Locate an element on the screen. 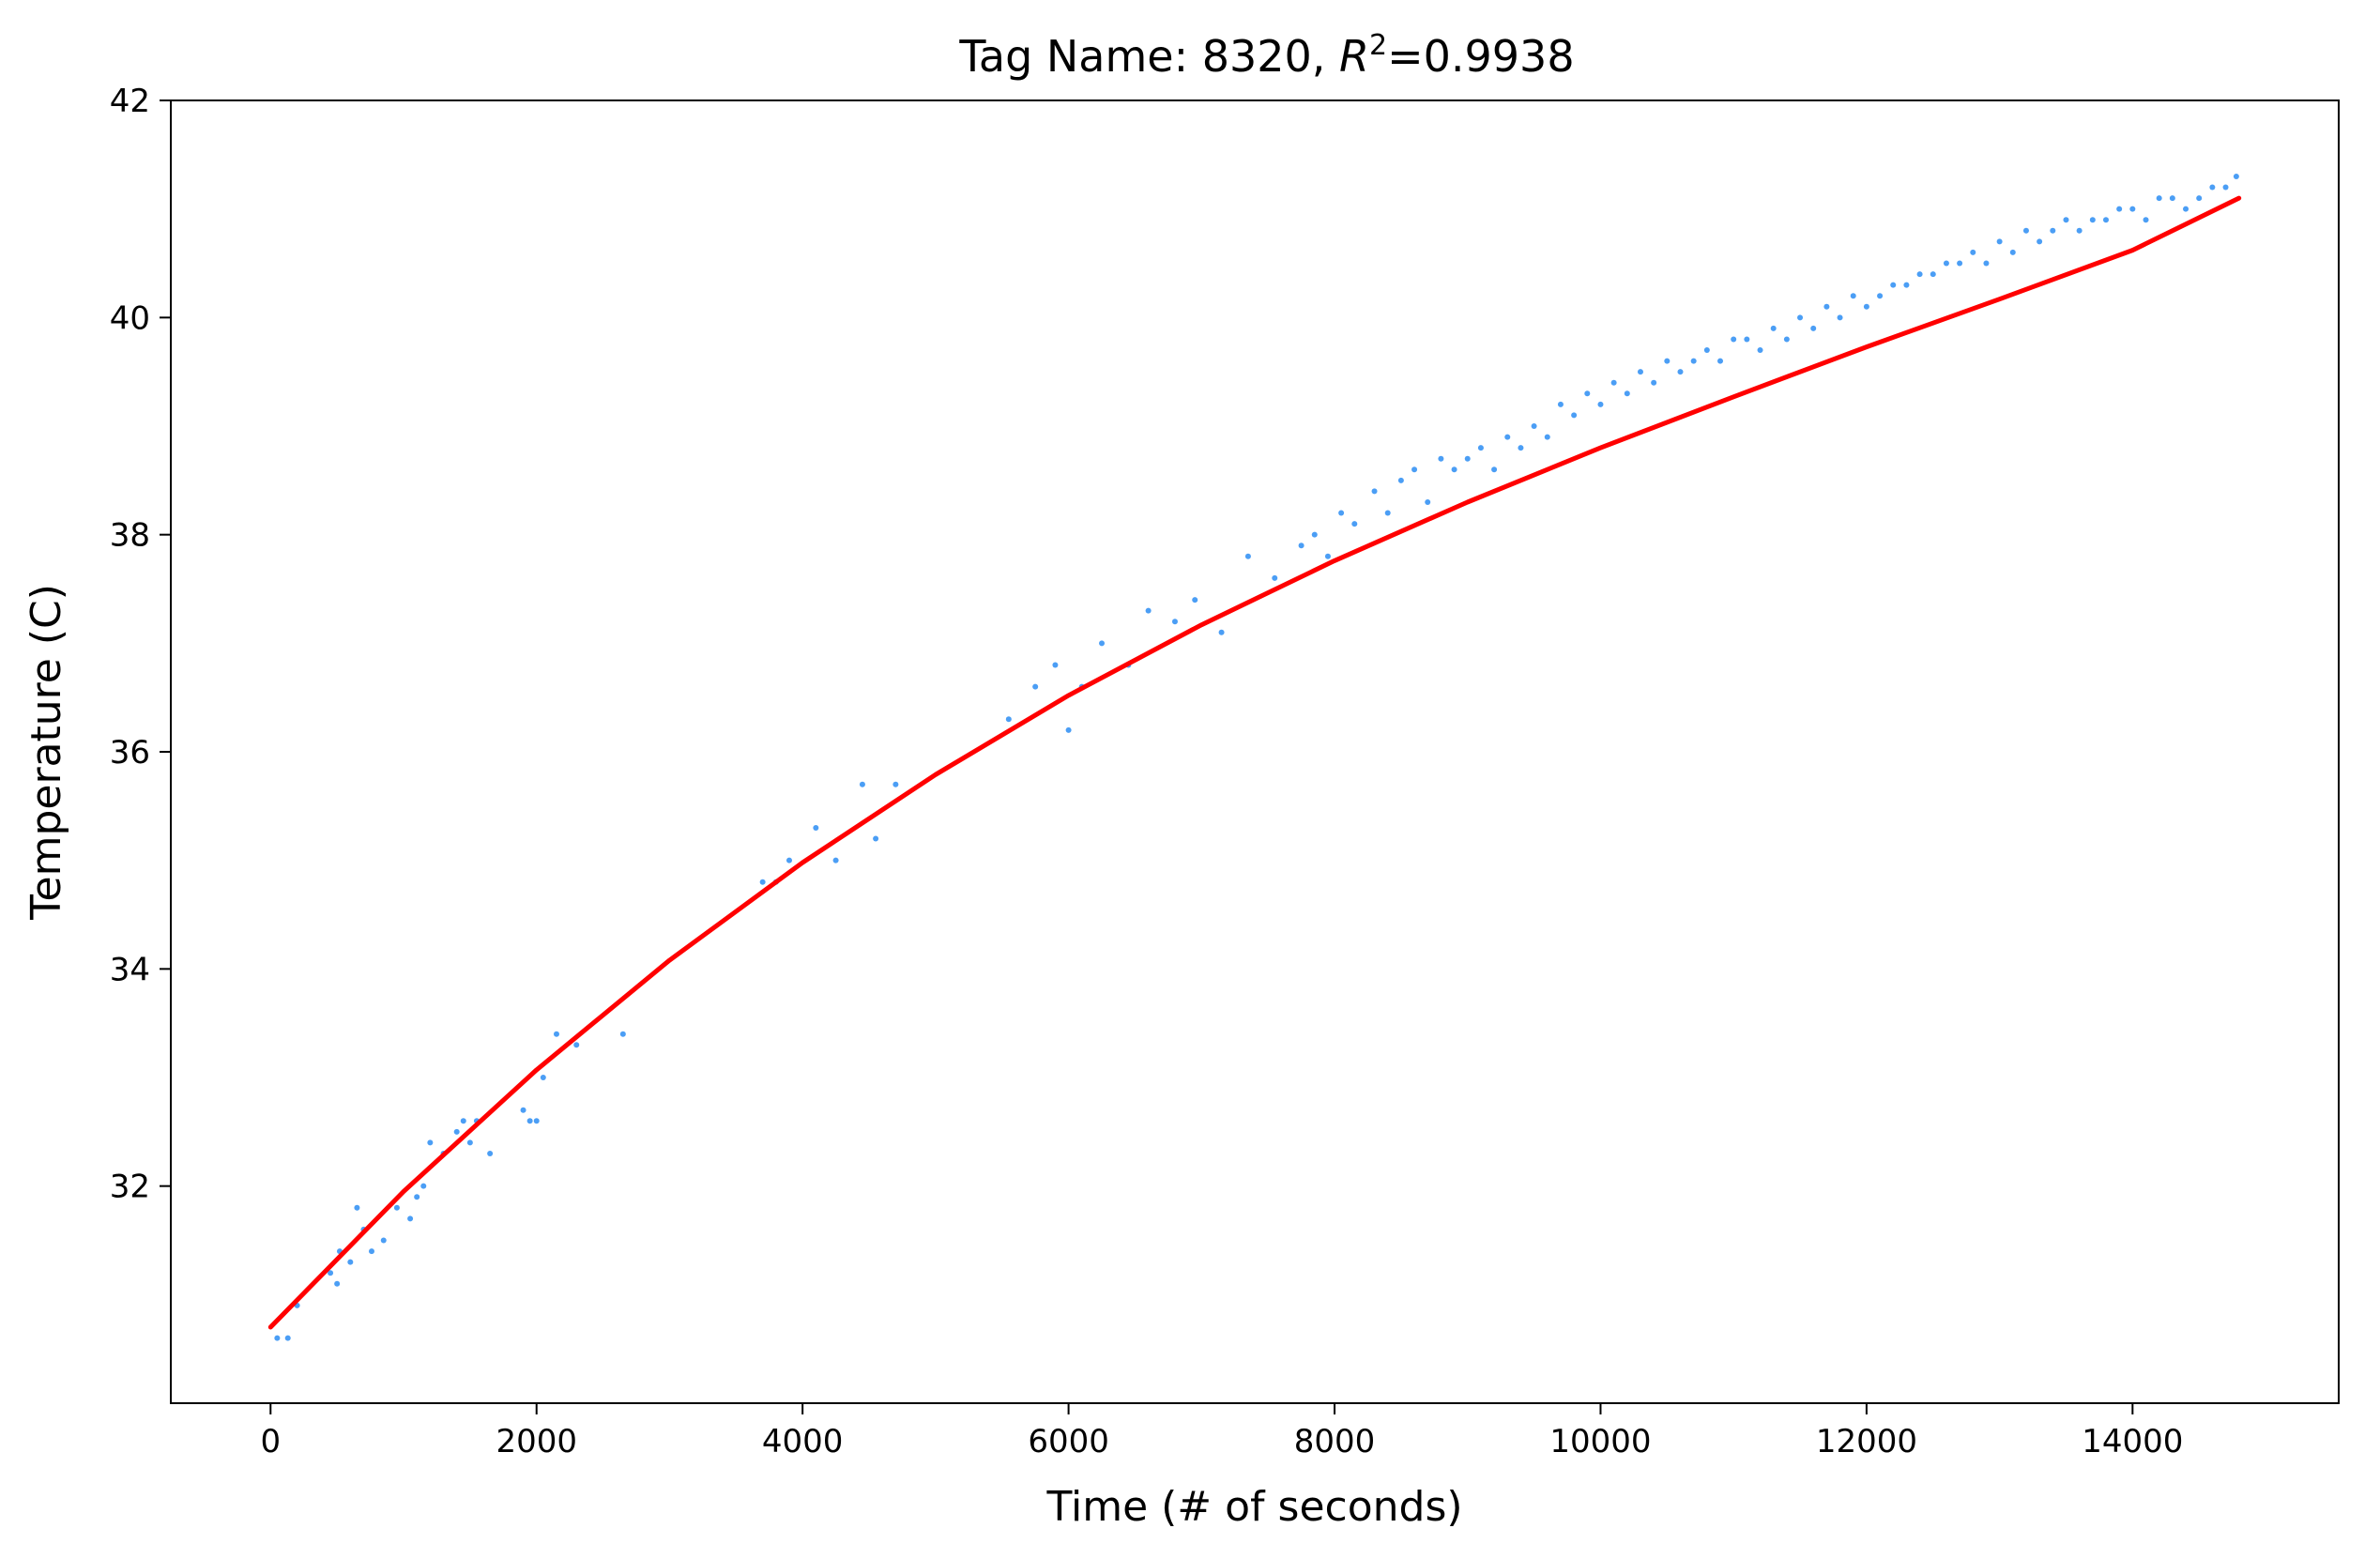 The height and width of the screenshot is (1559, 2380). y-tick-label: 42 is located at coordinates (130, 101).